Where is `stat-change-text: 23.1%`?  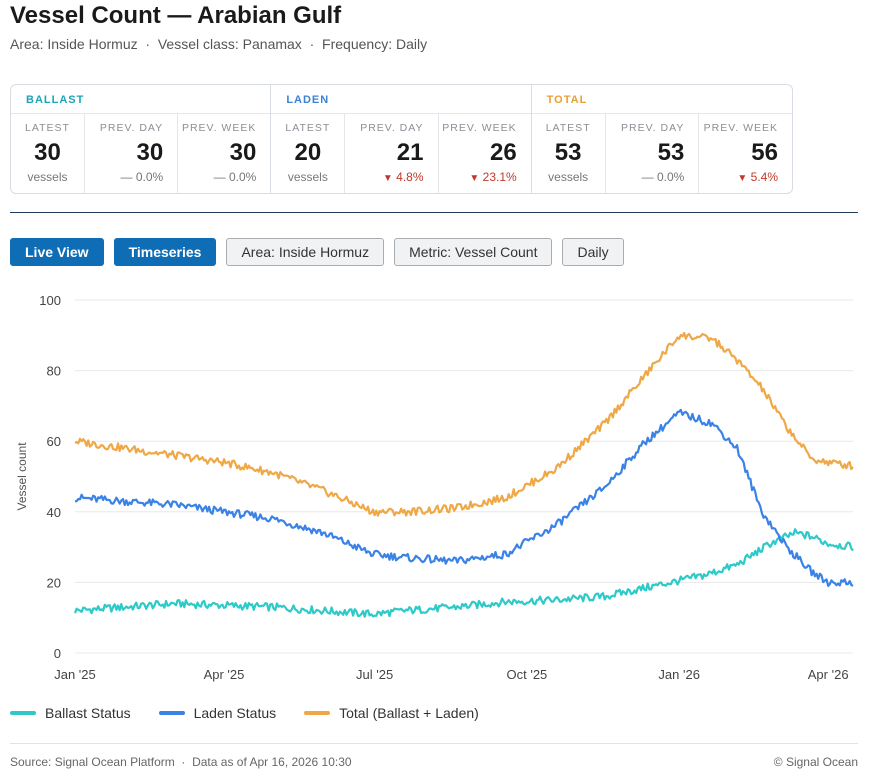
stat-change-text: 23.1% is located at coordinates (499, 177).